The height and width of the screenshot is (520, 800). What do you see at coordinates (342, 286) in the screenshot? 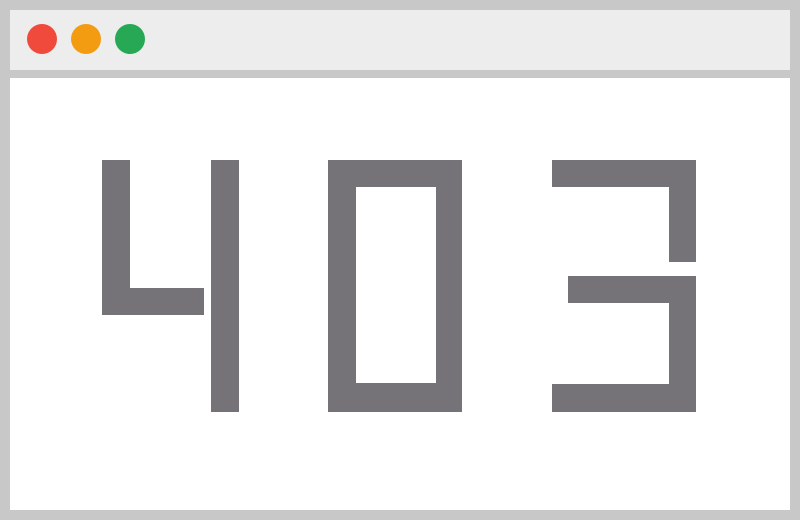
I see `digit-0-left` at bounding box center [342, 286].